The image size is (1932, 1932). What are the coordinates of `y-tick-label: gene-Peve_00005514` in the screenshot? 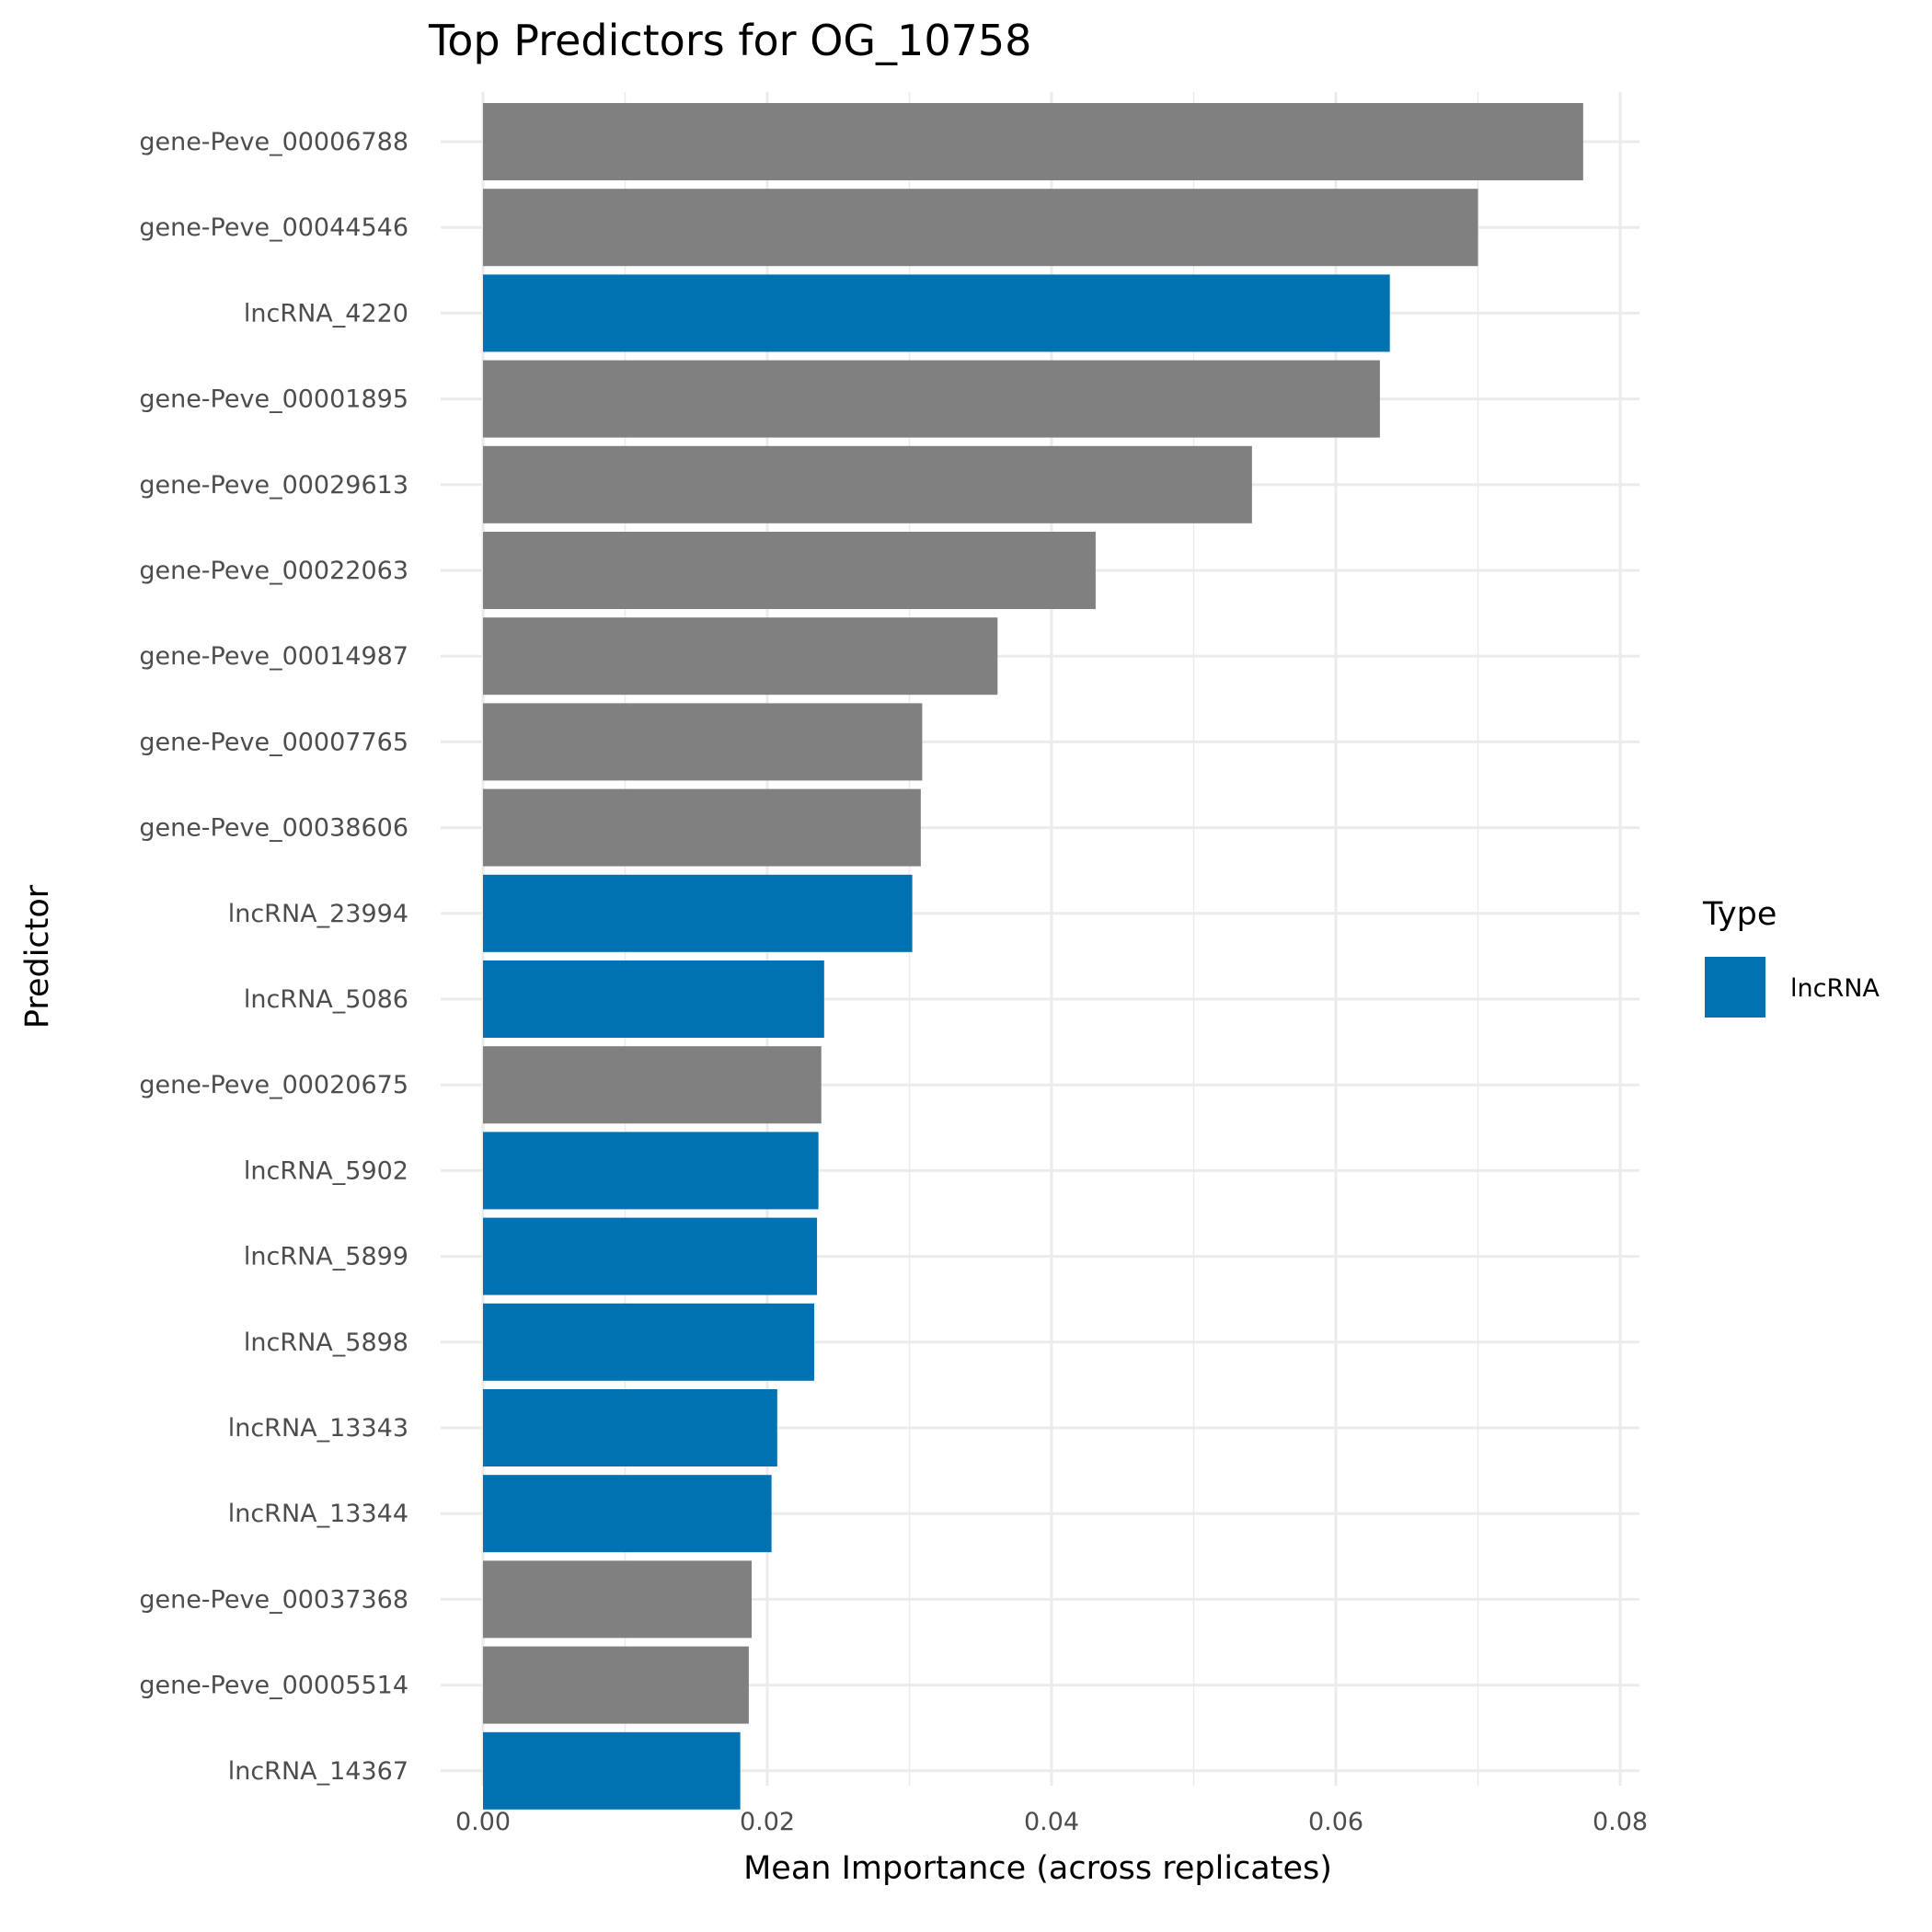 It's located at (273, 1686).